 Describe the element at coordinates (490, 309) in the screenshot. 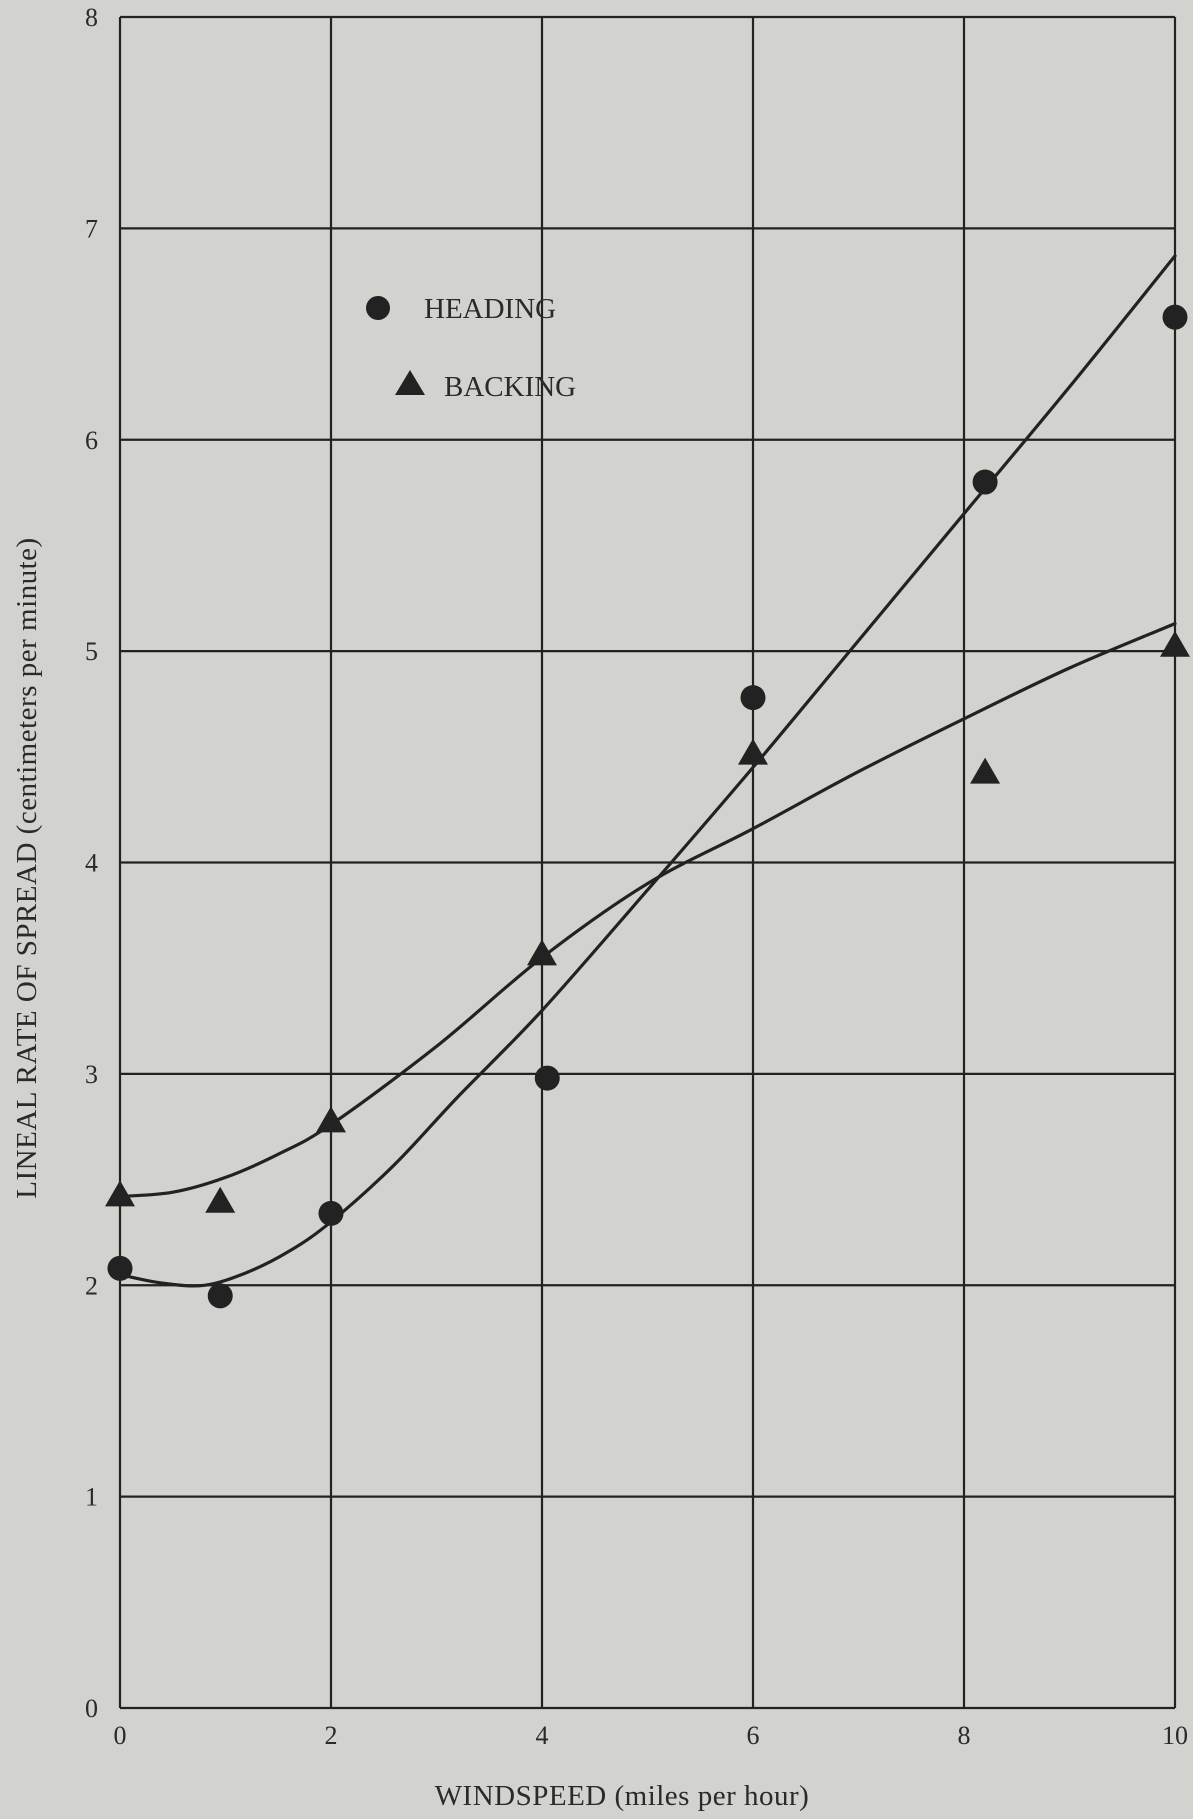

I see `legend-heading-label: HEADING` at that location.